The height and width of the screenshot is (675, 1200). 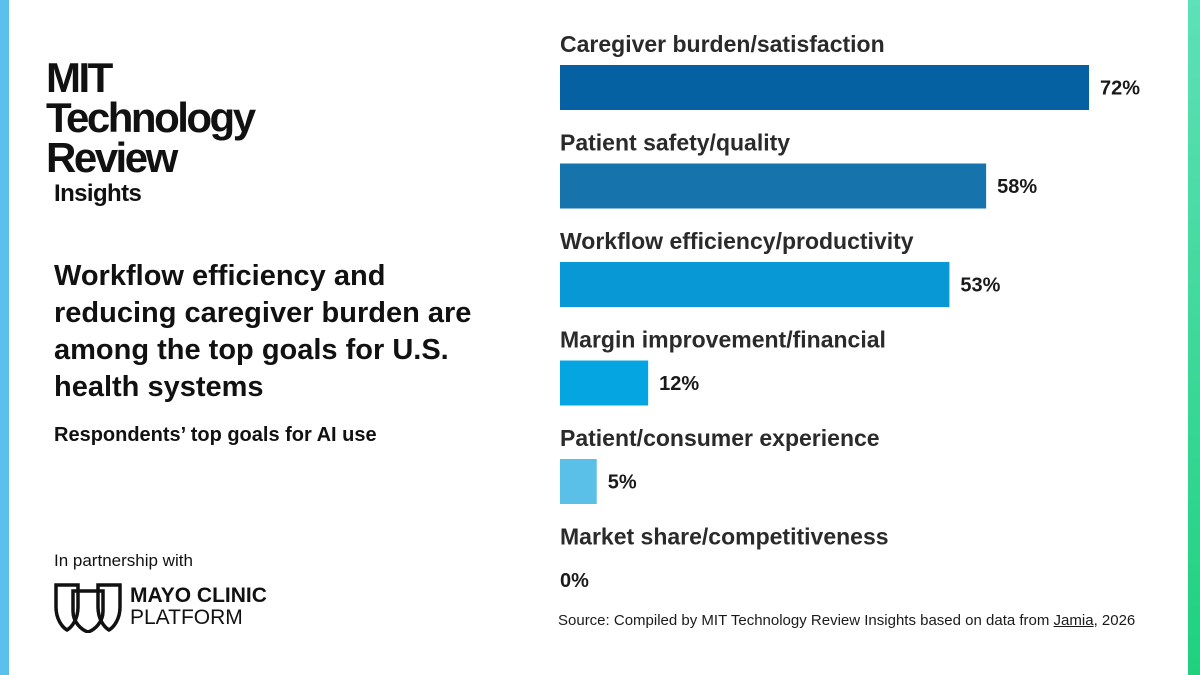 What do you see at coordinates (98, 193) in the screenshot?
I see `brand-sub: Insights` at bounding box center [98, 193].